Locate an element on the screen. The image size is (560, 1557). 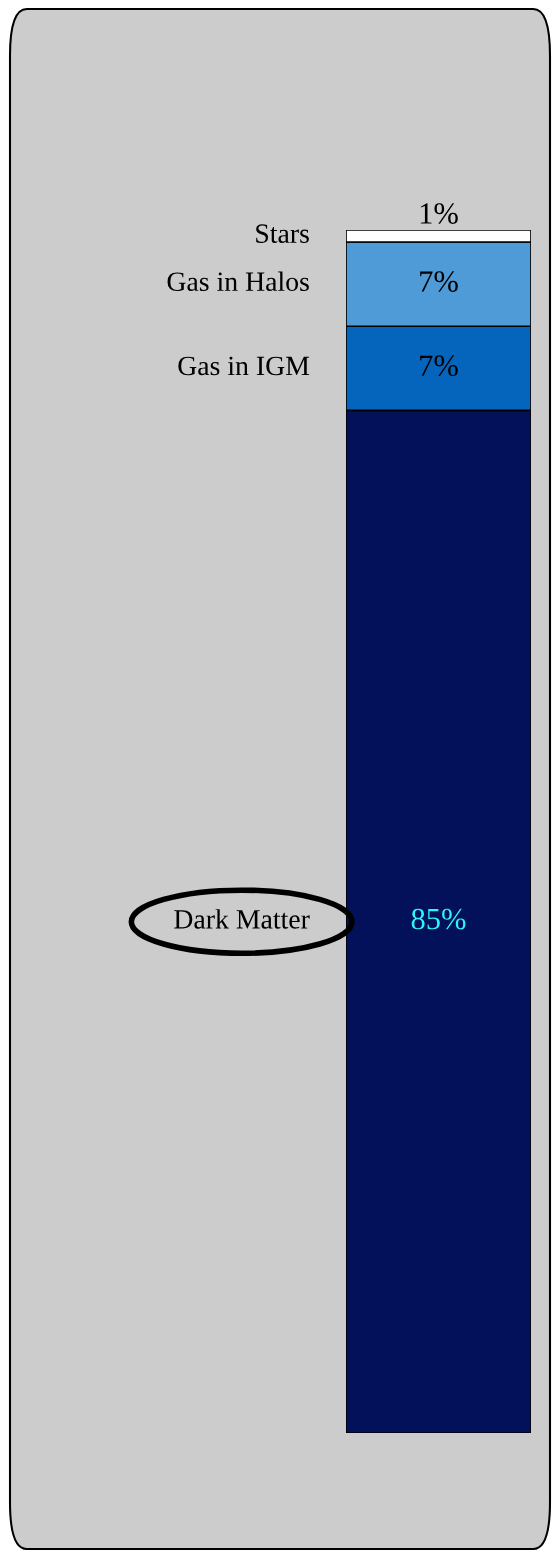
series-label: Stars is located at coordinates (282, 233).